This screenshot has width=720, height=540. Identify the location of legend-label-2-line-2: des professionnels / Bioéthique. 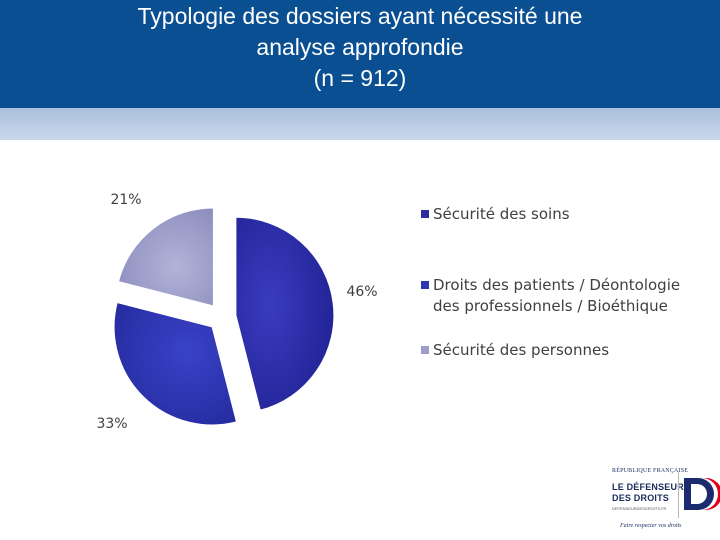
(550, 306).